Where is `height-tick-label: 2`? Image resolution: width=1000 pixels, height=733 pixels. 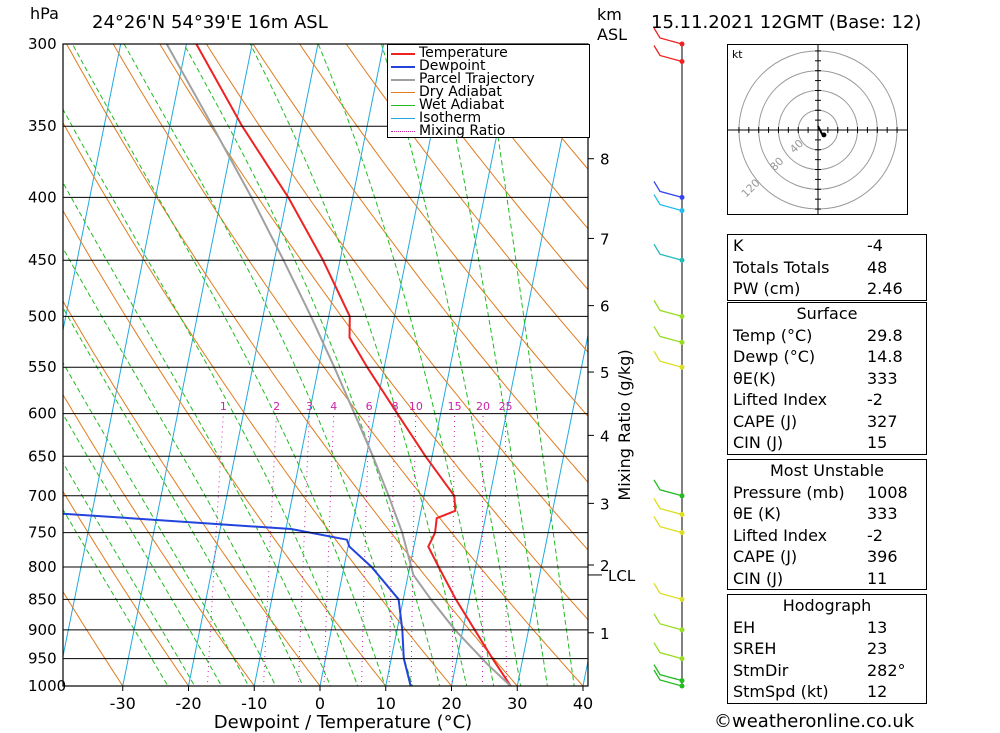 height-tick-label: 2 is located at coordinates (605, 566).